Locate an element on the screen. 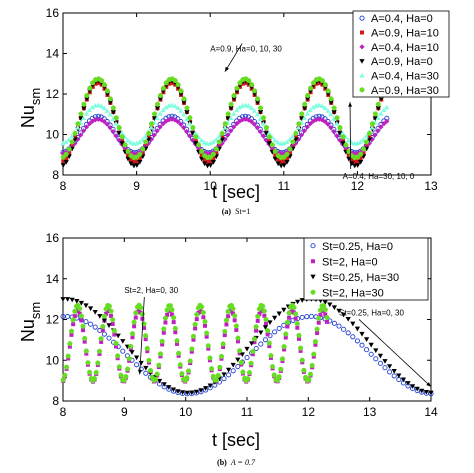 The height and width of the screenshot is (473, 474). legend-entry: St=0.25, Ha=30 is located at coordinates (360, 278).